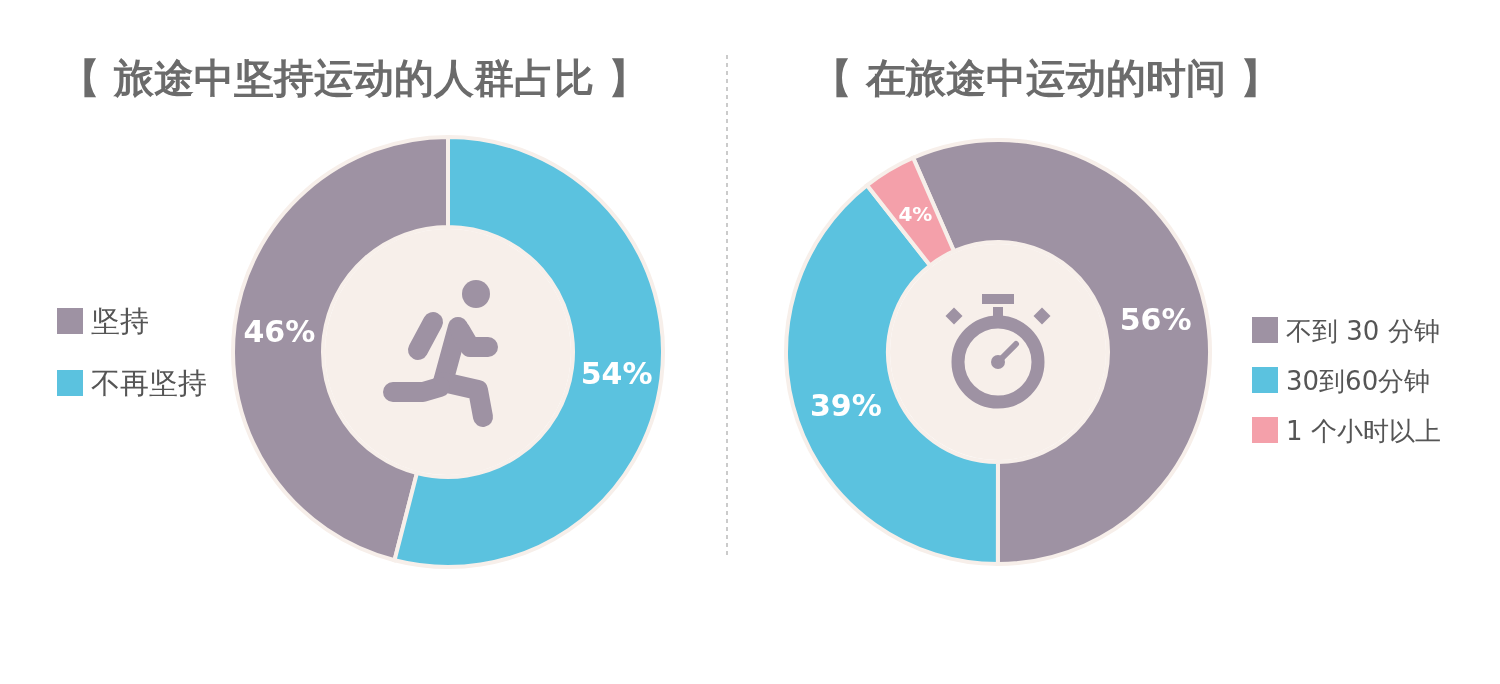 This screenshot has height=684, width=1500. Describe the element at coordinates (1363, 431) in the screenshot. I see `legend-label: 1 个小时以上` at that location.